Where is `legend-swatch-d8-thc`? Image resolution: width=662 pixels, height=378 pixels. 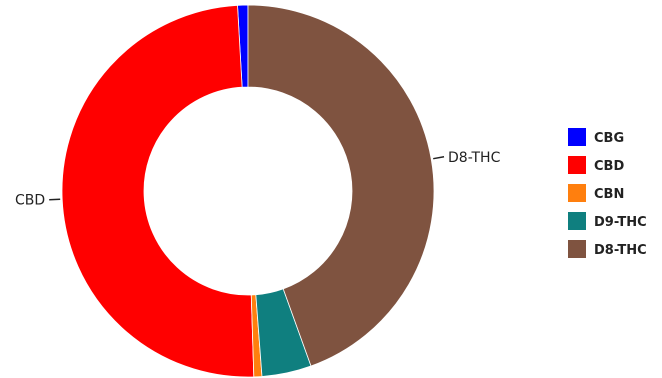 legend-swatch-d8-thc is located at coordinates (577, 249).